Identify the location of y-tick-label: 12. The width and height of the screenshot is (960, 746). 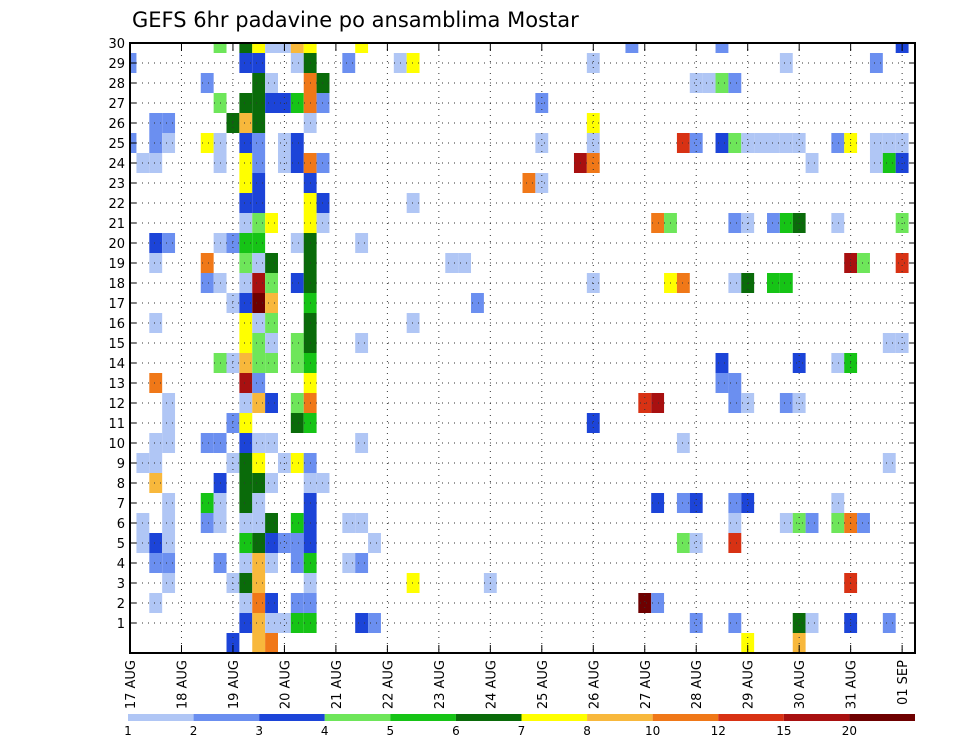
(116, 404).